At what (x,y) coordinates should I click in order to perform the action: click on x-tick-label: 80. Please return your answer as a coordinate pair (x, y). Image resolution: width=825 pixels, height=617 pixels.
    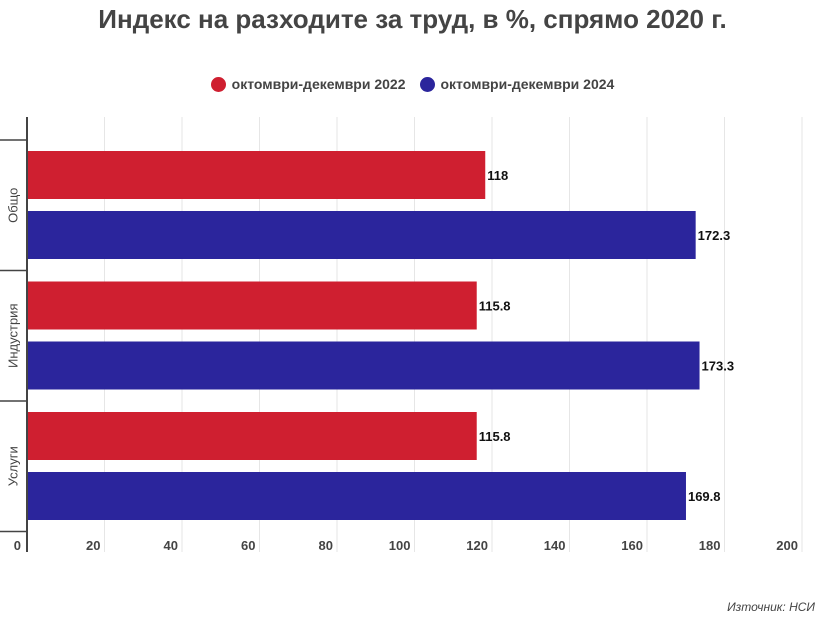
    Looking at the image, I should click on (326, 545).